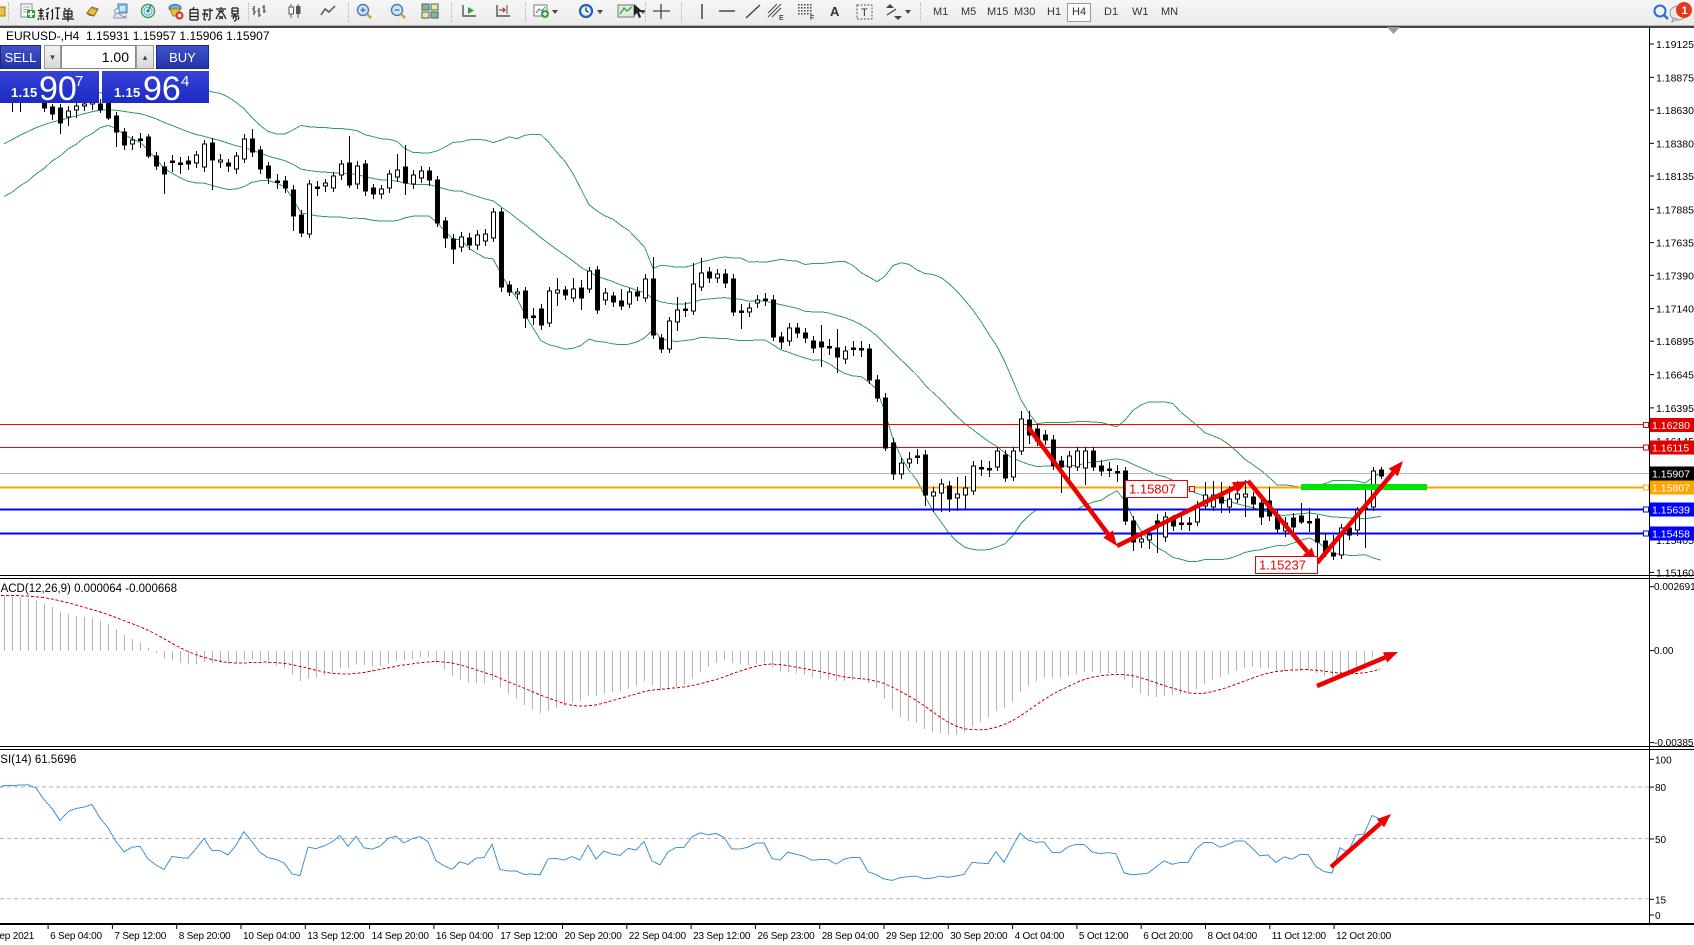 This screenshot has width=1694, height=945. What do you see at coordinates (1675, 78) in the screenshot?
I see `svg-text: 1.18875` at bounding box center [1675, 78].